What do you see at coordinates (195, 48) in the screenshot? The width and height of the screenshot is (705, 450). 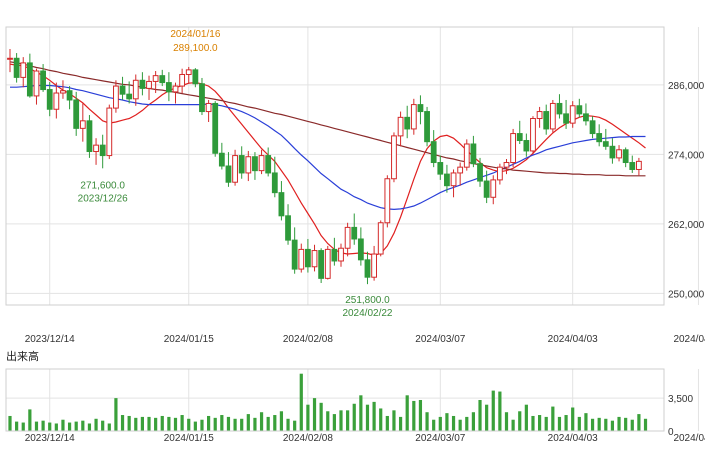 I see `high-annotation-value: 289,100.0` at bounding box center [195, 48].